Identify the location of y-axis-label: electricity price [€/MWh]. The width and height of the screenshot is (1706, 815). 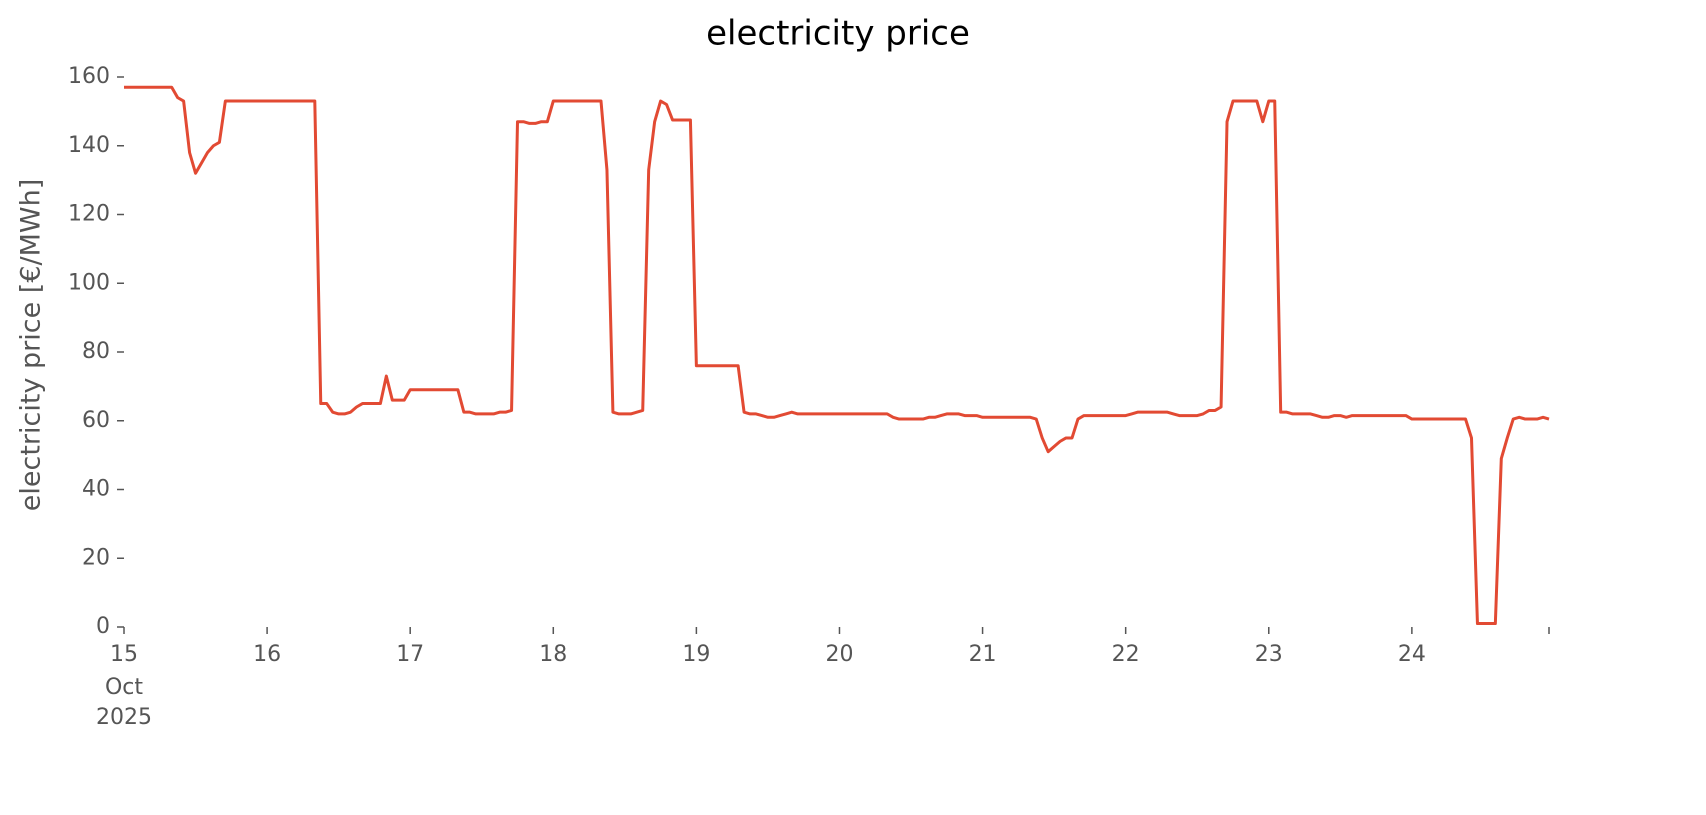
(31, 345).